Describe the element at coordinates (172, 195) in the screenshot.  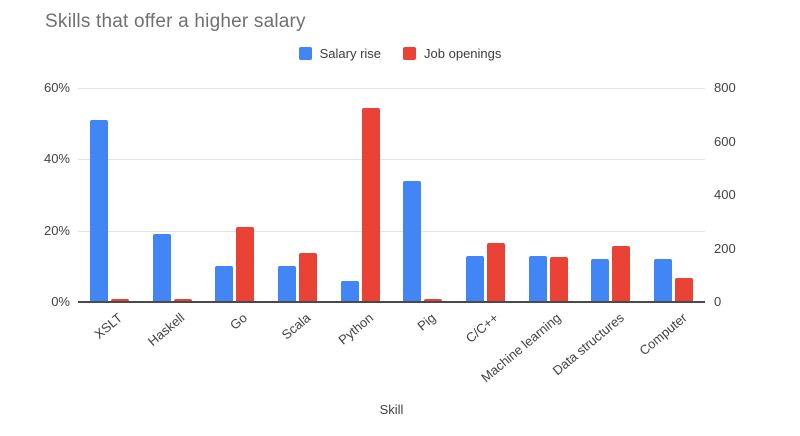
I see `bar-group-haskell` at that location.